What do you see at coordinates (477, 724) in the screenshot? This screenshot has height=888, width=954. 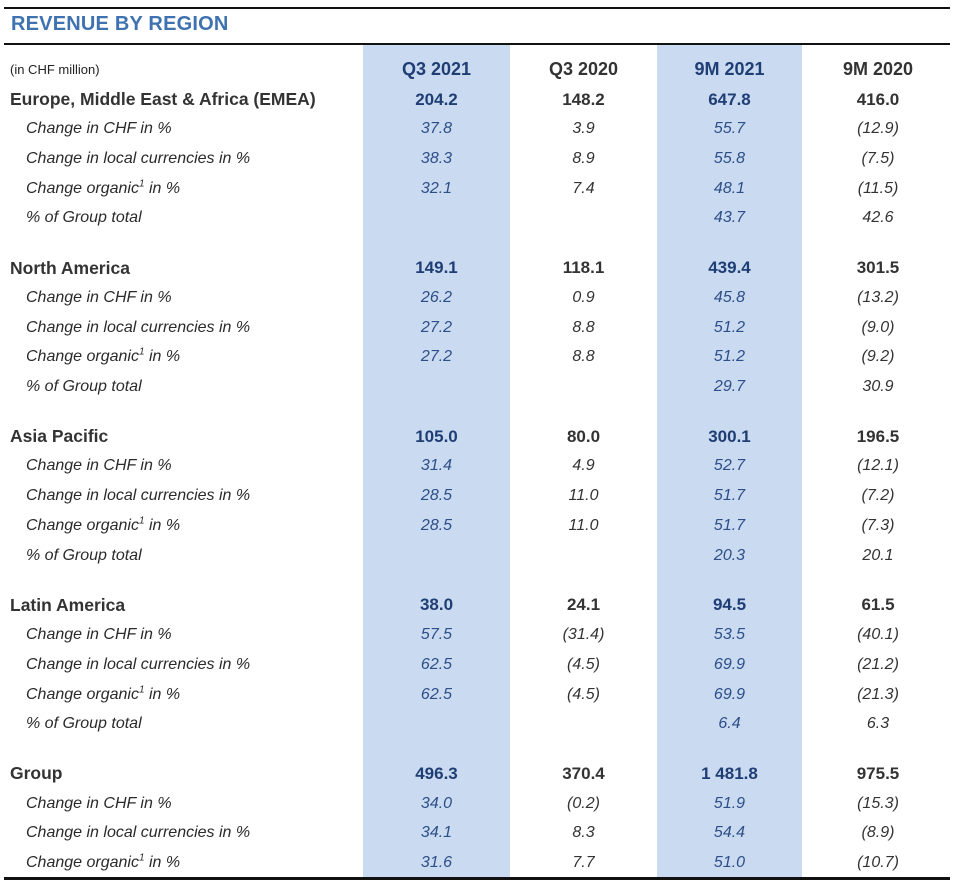 I see `group-share-row: % of Group total 6.4 6.3` at bounding box center [477, 724].